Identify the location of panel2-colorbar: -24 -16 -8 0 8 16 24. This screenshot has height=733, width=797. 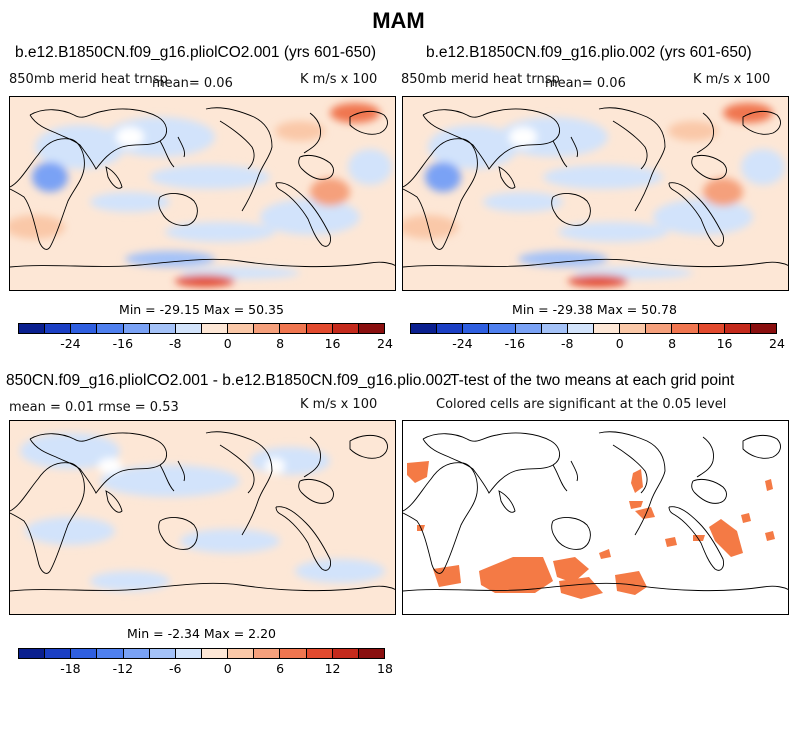
(597, 337).